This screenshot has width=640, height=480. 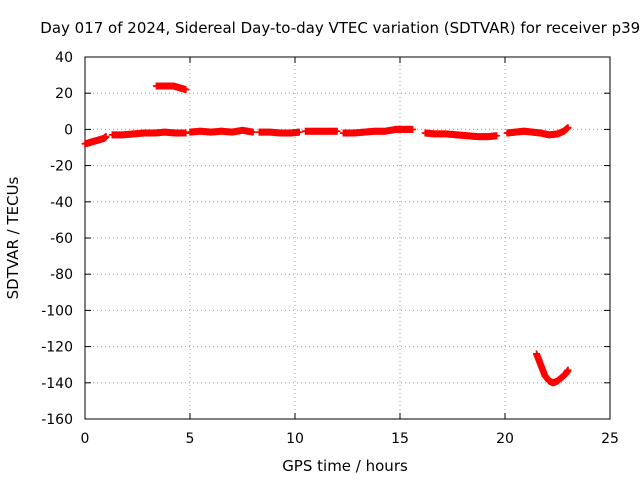 I want to click on x-tick-label: 25, so click(x=610, y=439).